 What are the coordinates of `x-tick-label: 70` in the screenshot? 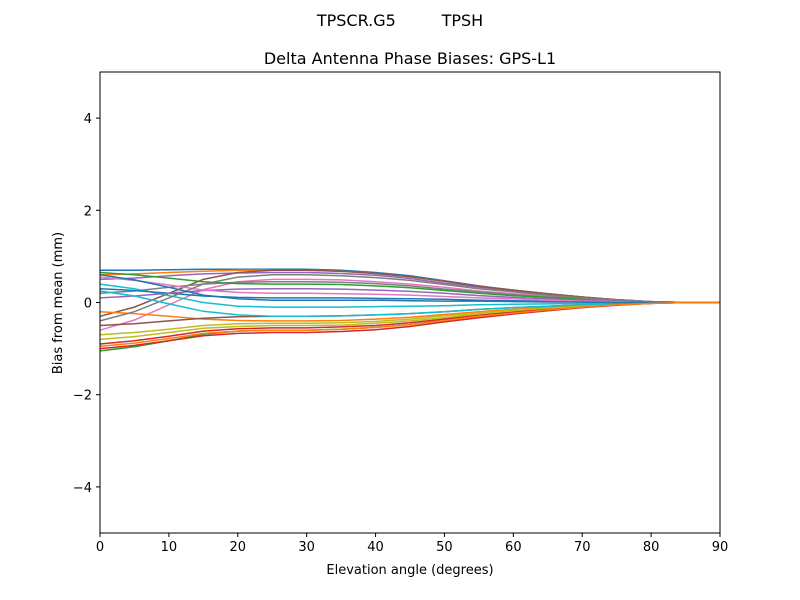 It's located at (582, 547).